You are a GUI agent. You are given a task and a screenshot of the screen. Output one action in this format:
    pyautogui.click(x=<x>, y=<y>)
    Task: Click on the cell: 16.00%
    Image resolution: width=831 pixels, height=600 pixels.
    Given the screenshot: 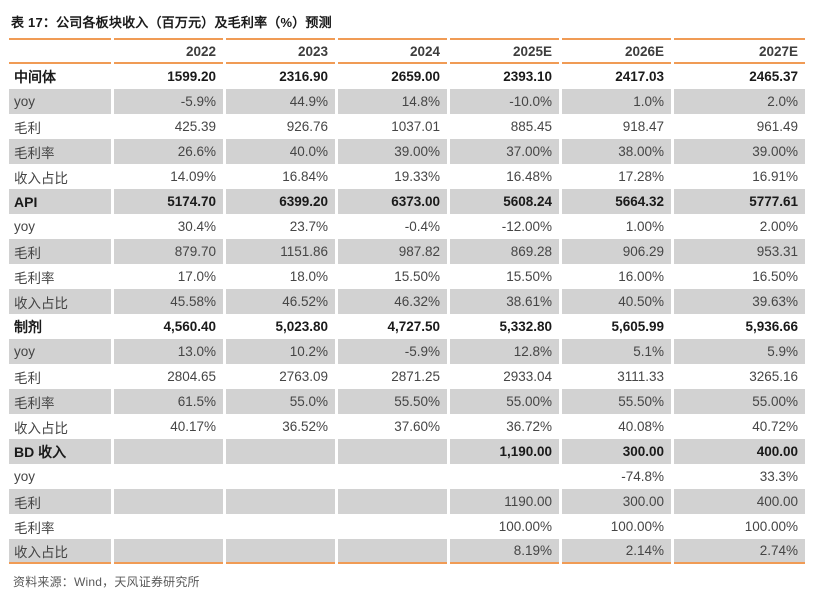 What is the action you would take?
    pyautogui.click(x=641, y=276)
    